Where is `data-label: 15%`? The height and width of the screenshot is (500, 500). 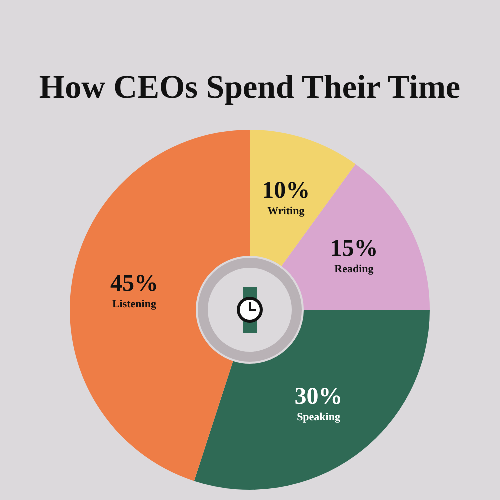
data-label: 15% is located at coordinates (354, 249).